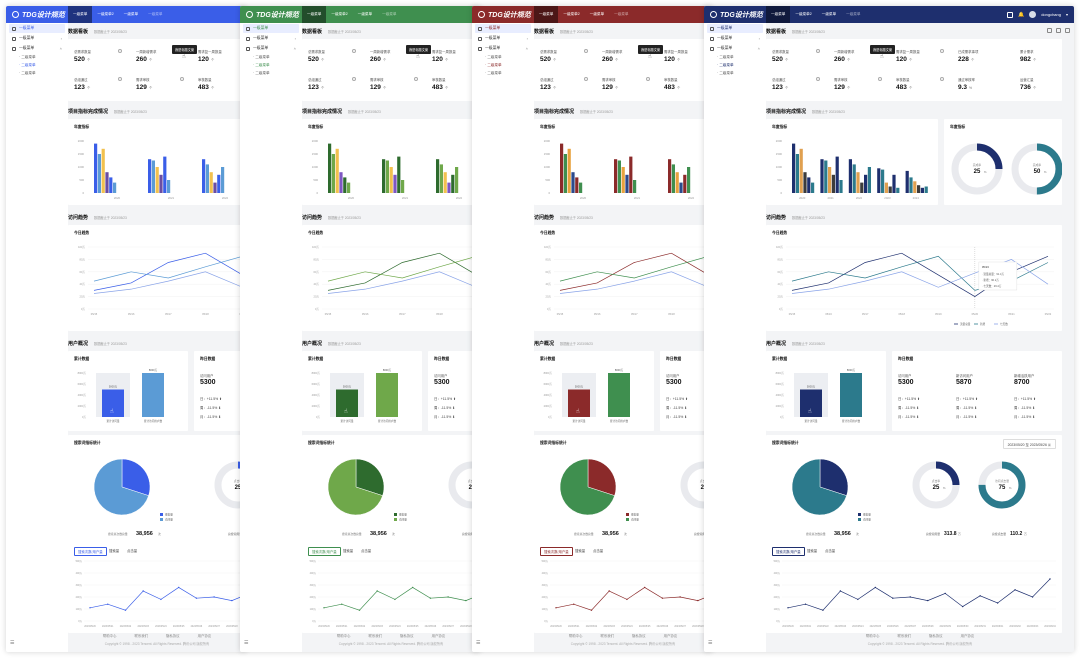 This screenshot has width=1080, height=658. I want to click on x-tick-label: 2020, so click(802, 198).